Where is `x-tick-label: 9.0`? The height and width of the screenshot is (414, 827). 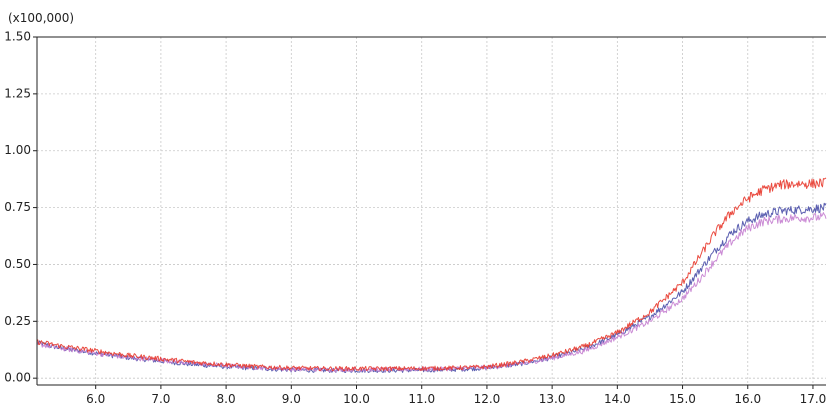
x-tick-label: 9.0 is located at coordinates (291, 399).